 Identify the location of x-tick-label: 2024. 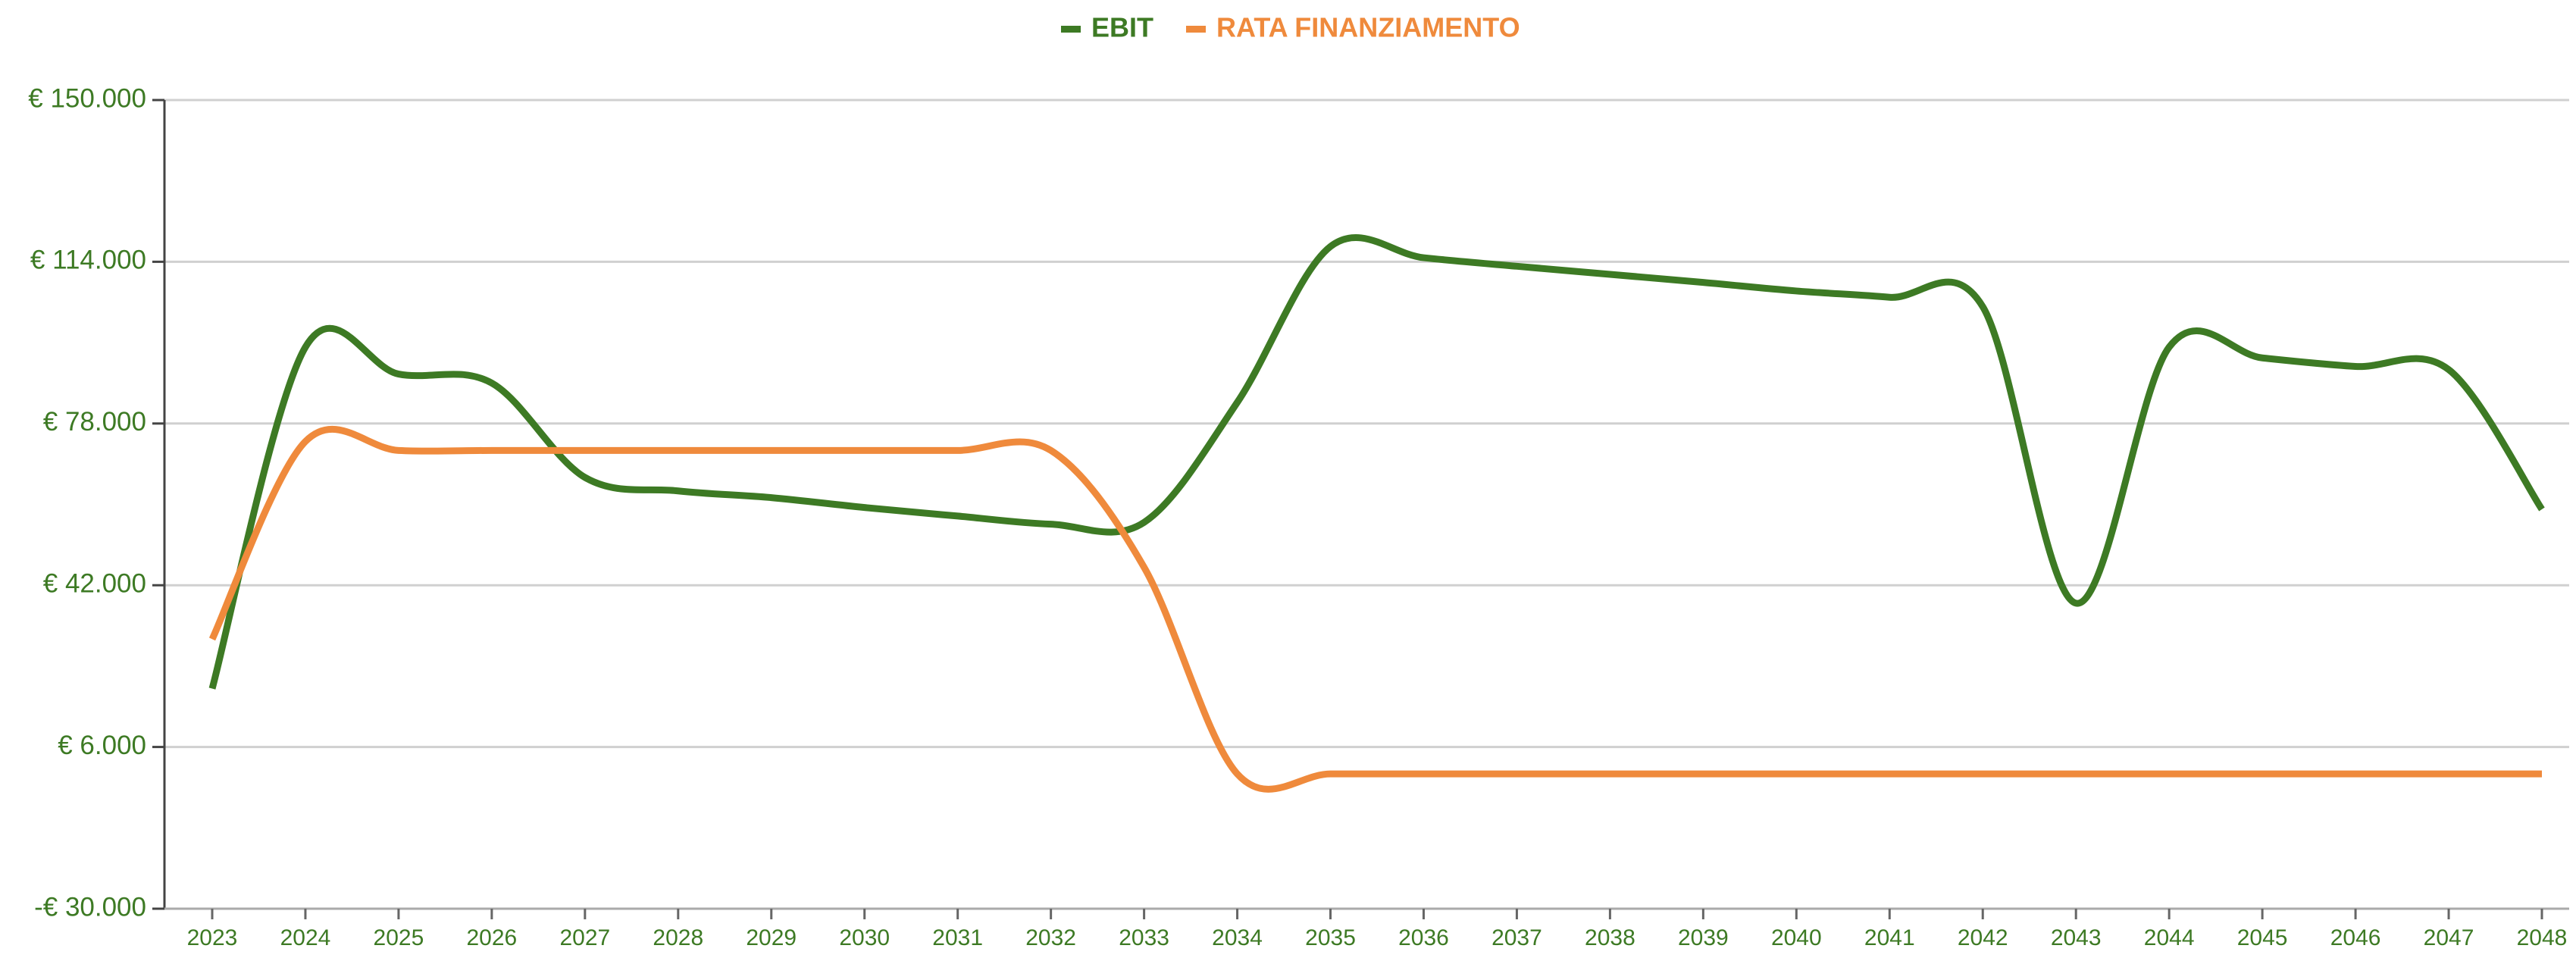
(305, 937).